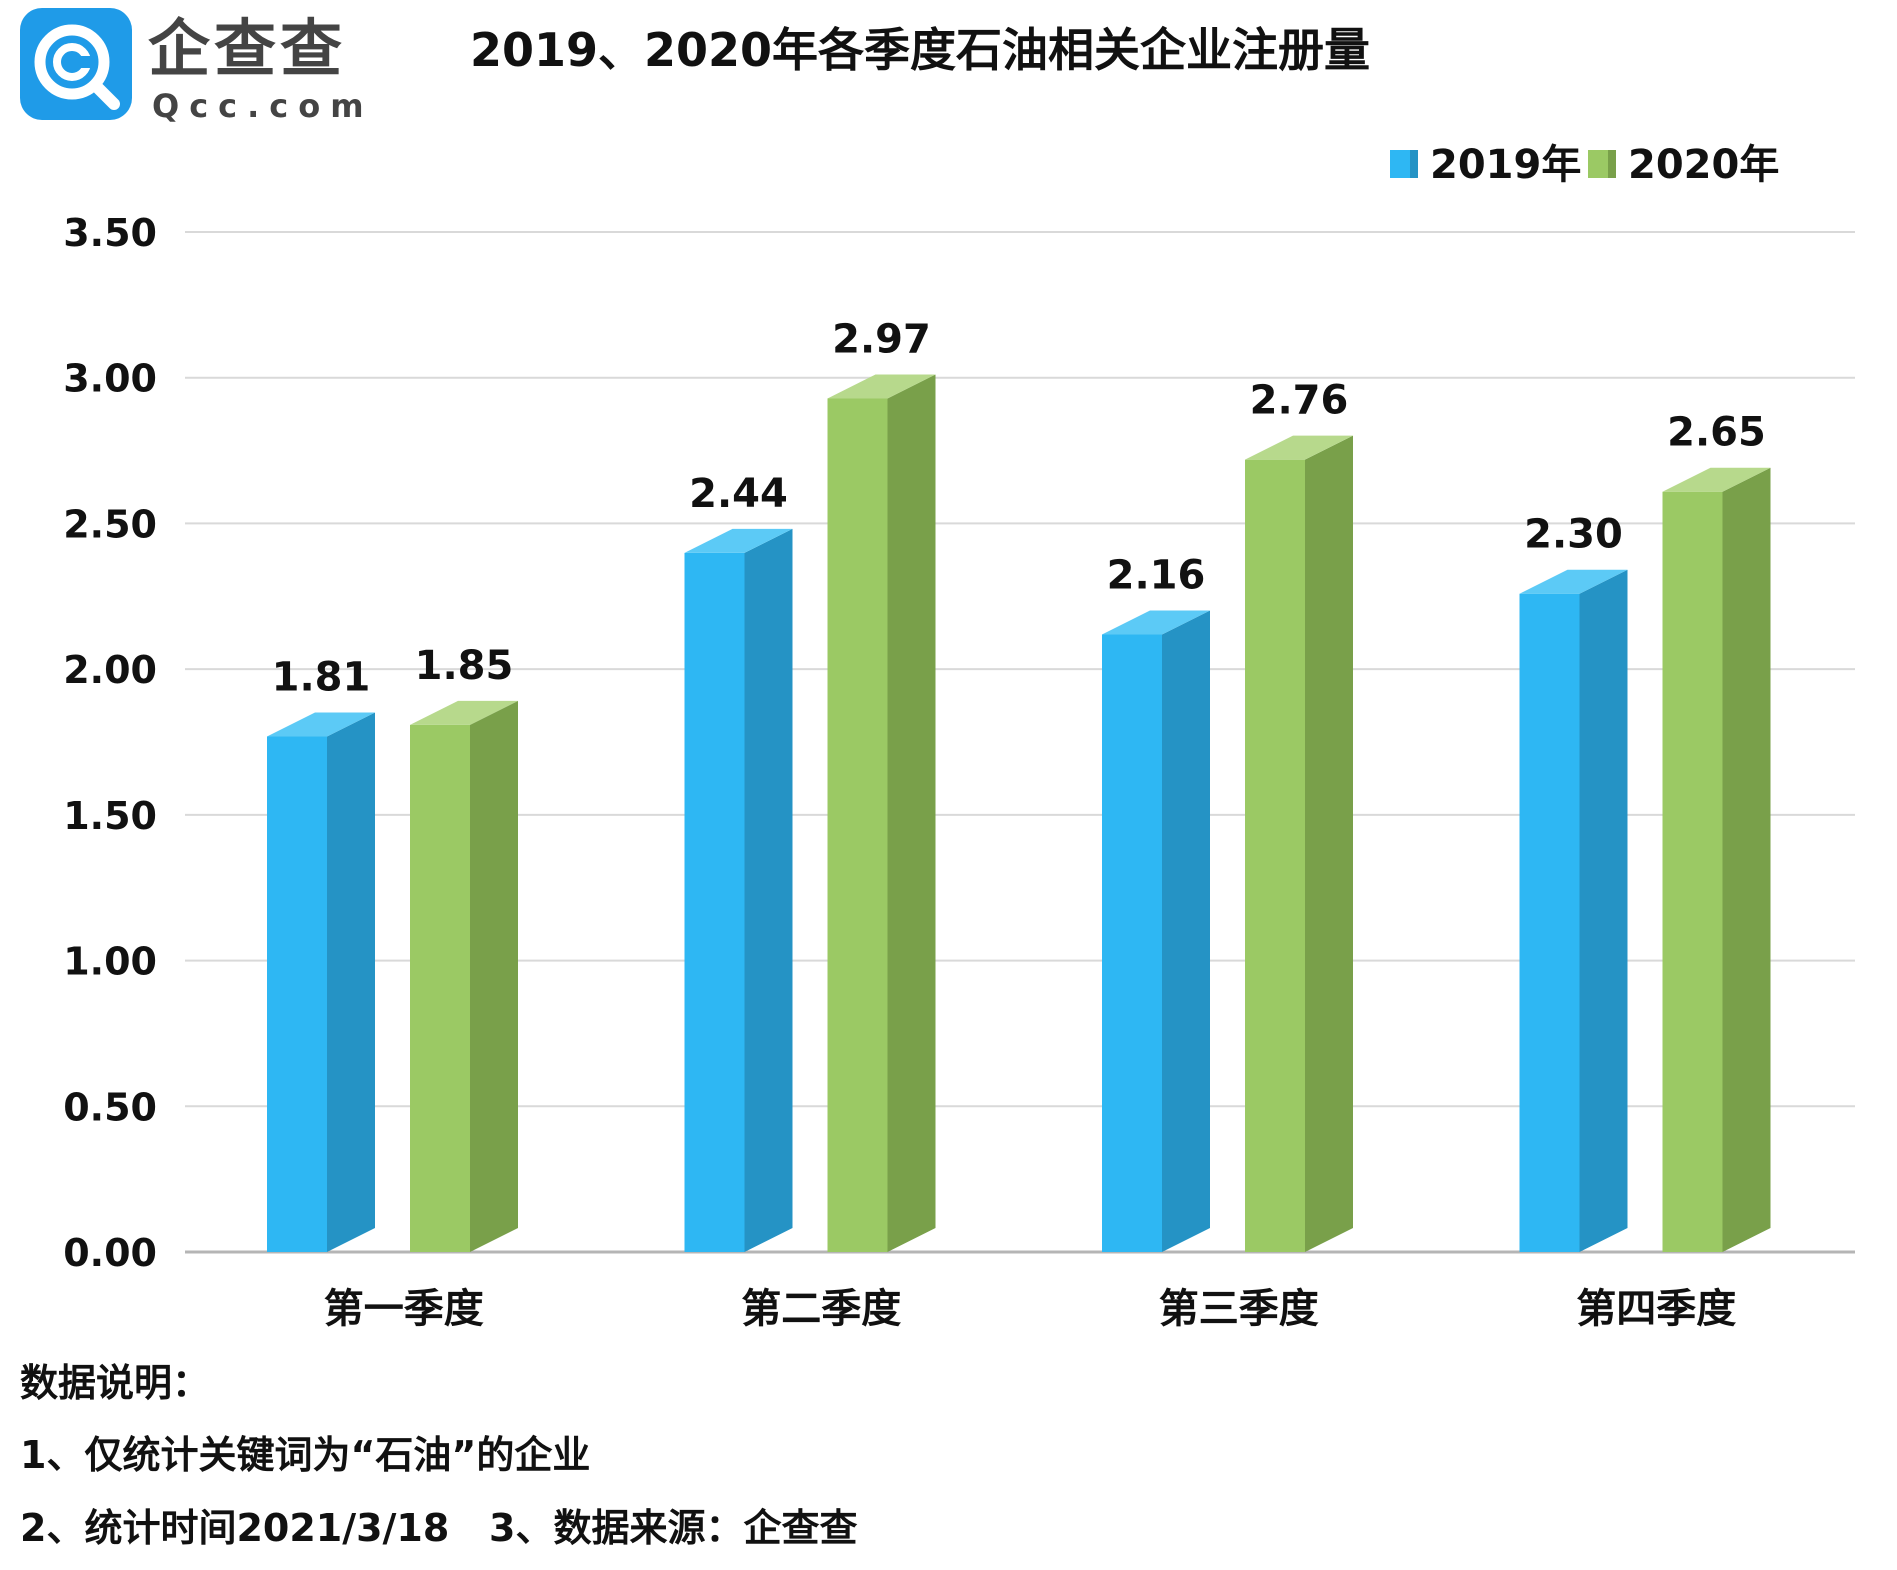  I want to click on y-tick-label: 2.00, so click(110, 670).